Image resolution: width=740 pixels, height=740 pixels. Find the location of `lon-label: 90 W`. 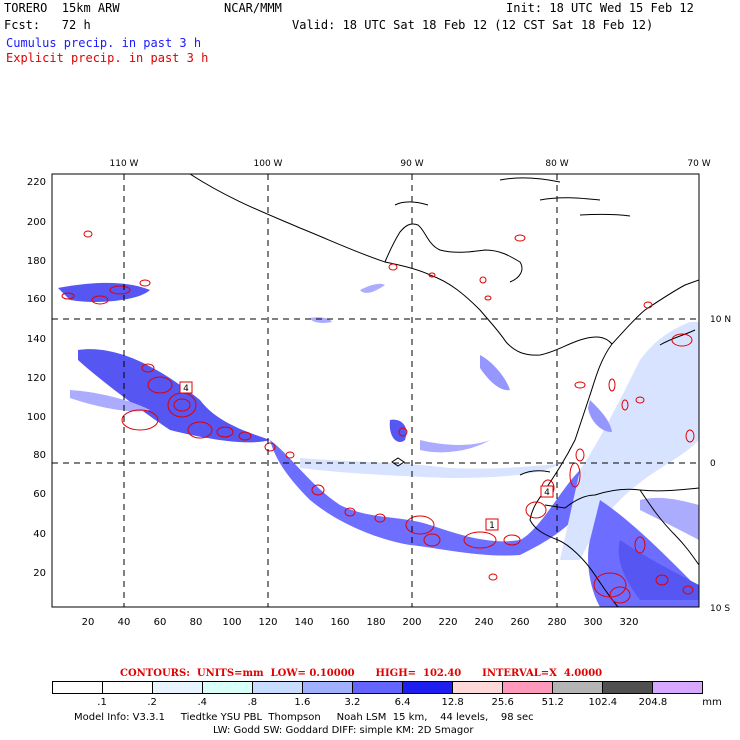

lon-label: 90 W is located at coordinates (411, 164).